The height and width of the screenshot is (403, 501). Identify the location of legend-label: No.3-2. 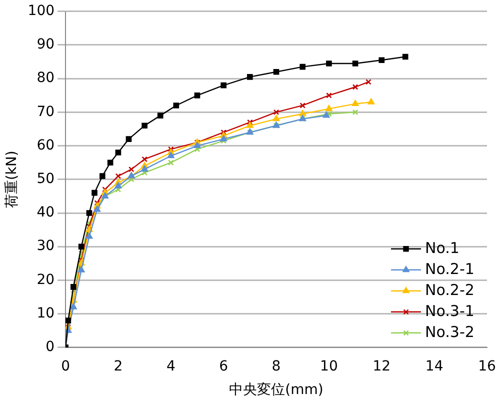
(449, 331).